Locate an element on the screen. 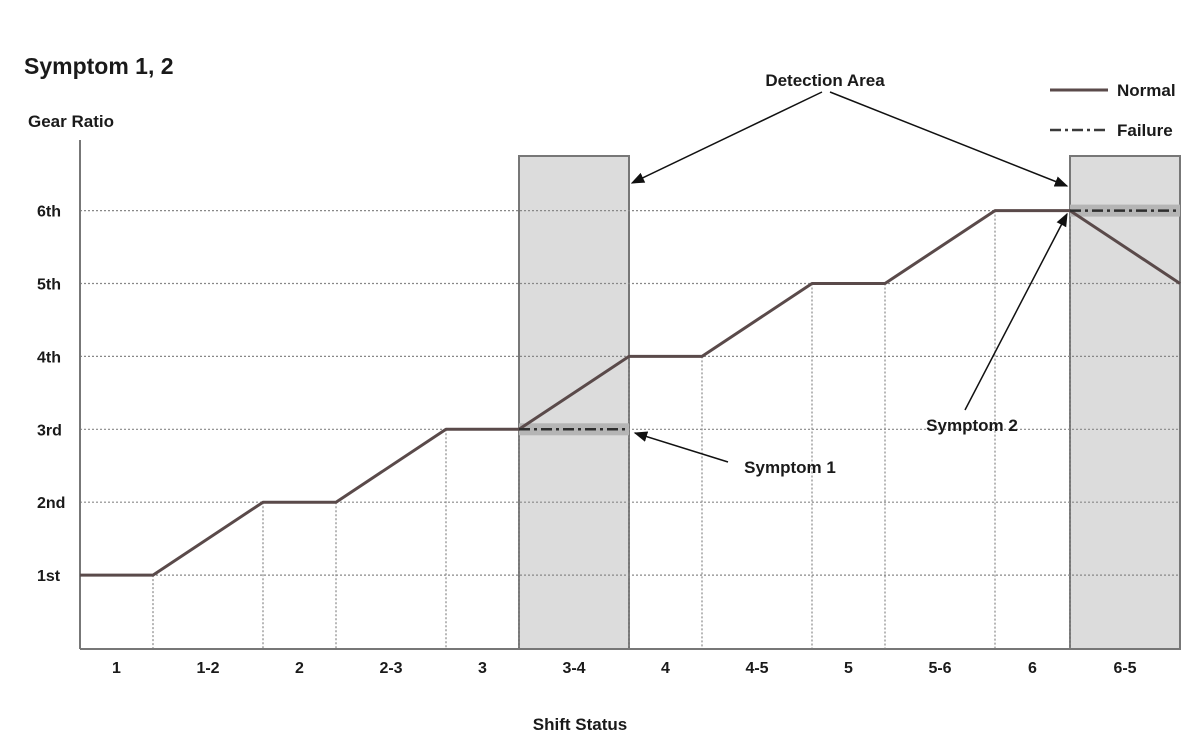  x-tick-5: 5 is located at coordinates (848, 668).